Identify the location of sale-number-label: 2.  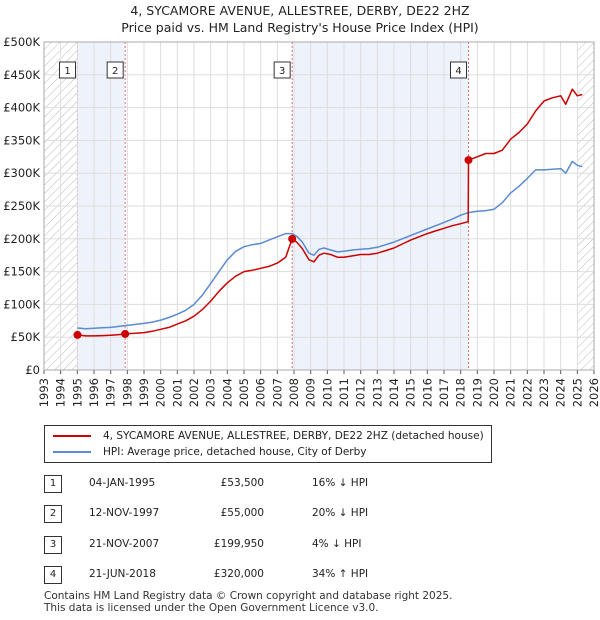
(115, 71).